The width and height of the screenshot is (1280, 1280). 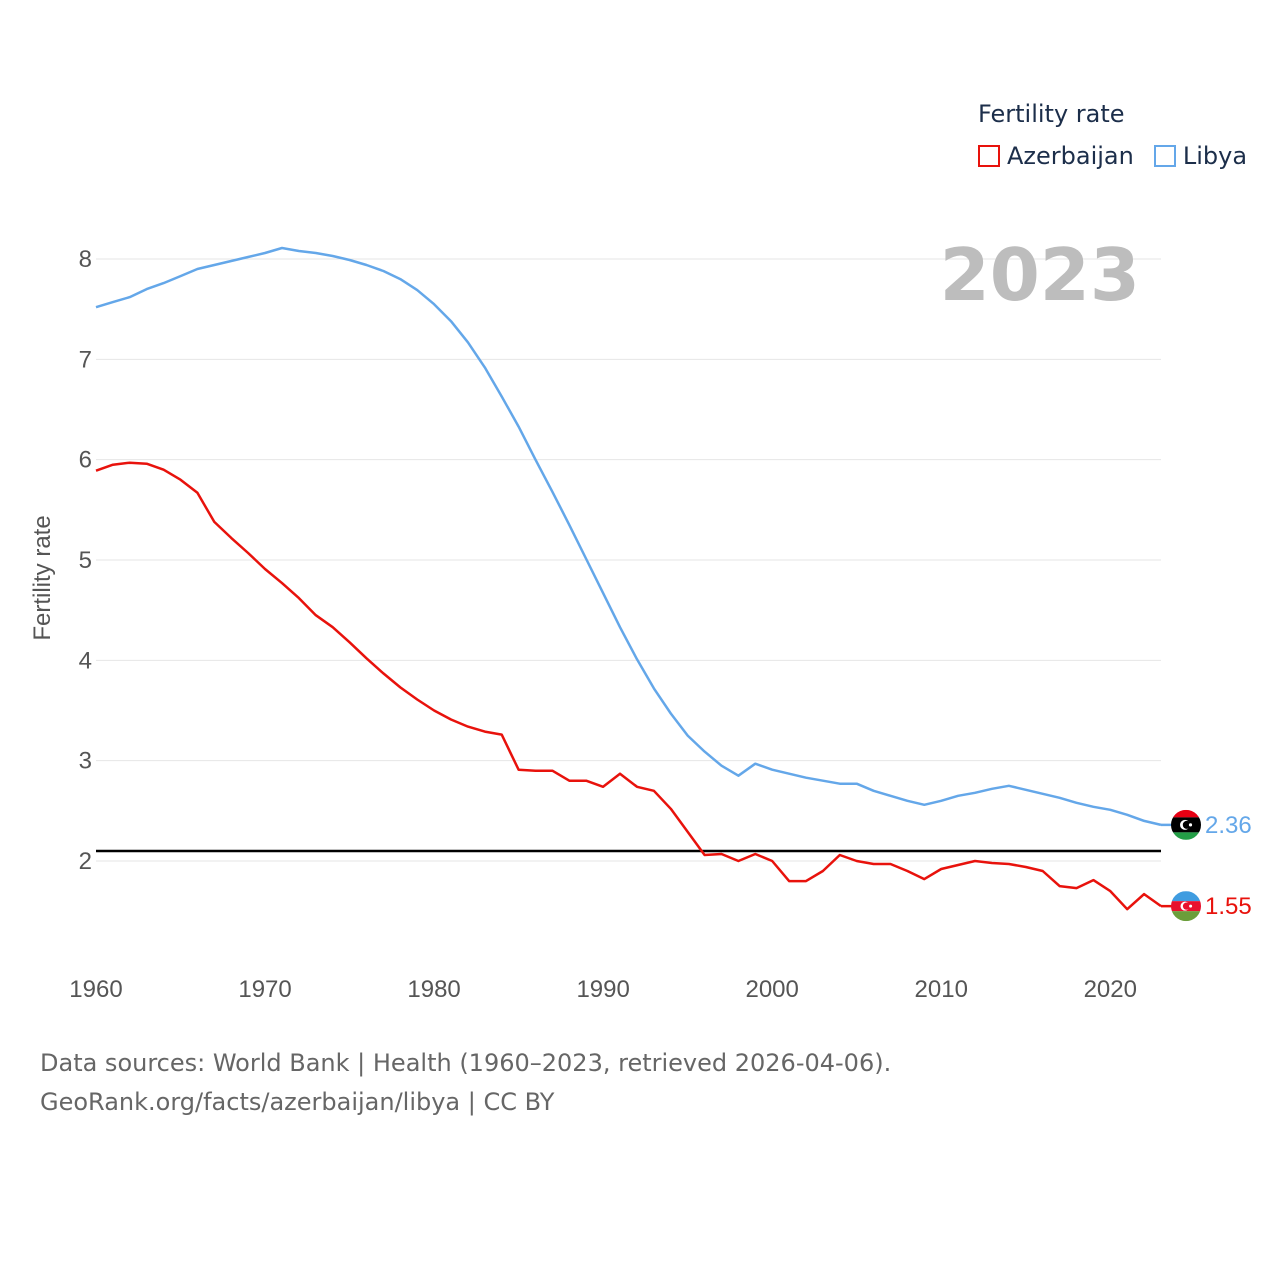 What do you see at coordinates (941, 989) in the screenshot?
I see `x-tick-label: 2010` at bounding box center [941, 989].